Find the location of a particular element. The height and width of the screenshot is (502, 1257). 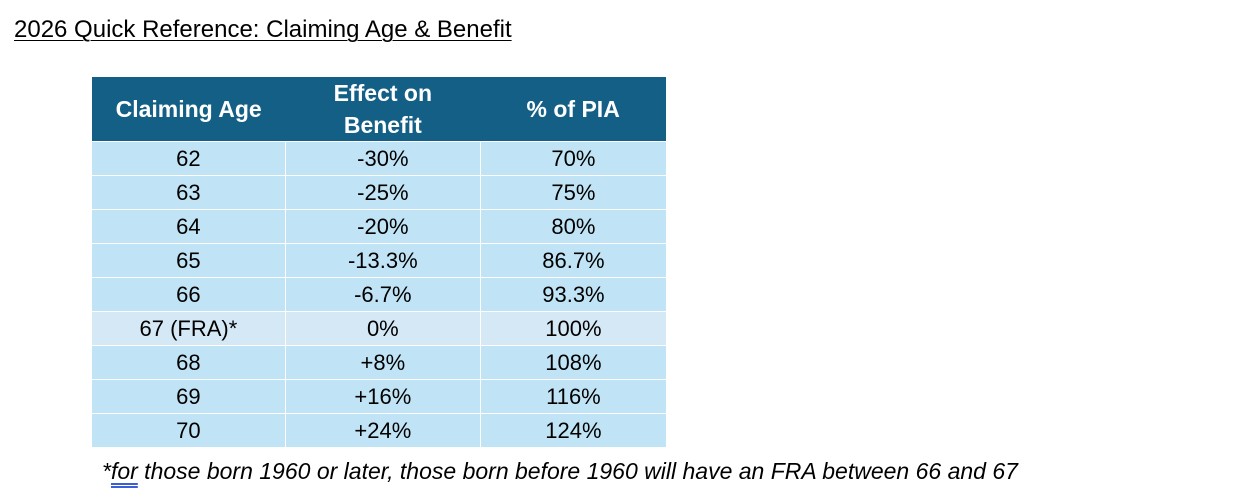

table-row: 68 +8% 108% is located at coordinates (379, 362).